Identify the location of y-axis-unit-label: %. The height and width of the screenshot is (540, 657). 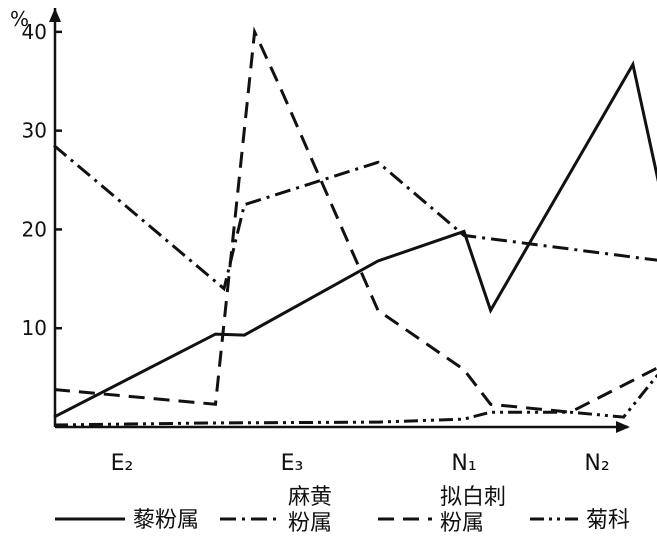
(19, 19).